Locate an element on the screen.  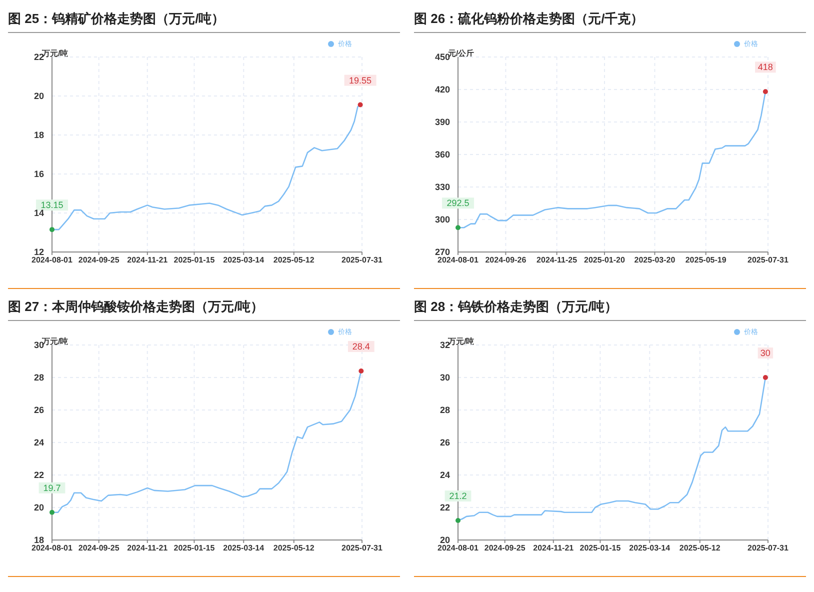
x-tick-label: 2025-05-19 is located at coordinates (706, 260).